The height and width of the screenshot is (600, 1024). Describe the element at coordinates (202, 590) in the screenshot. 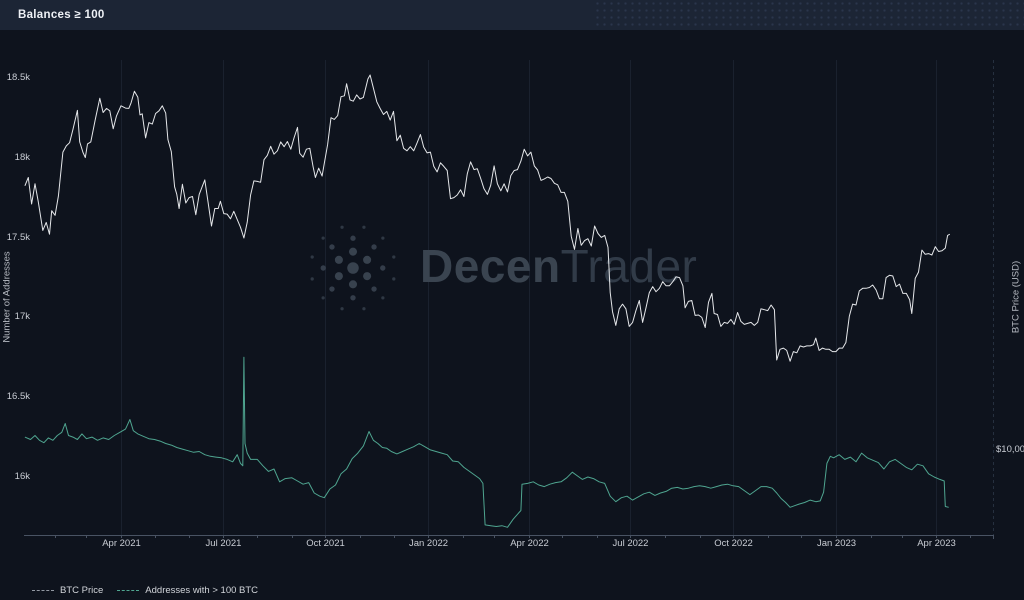

I see `legend-label-addresses: Addresses with > 100 BTC` at that location.